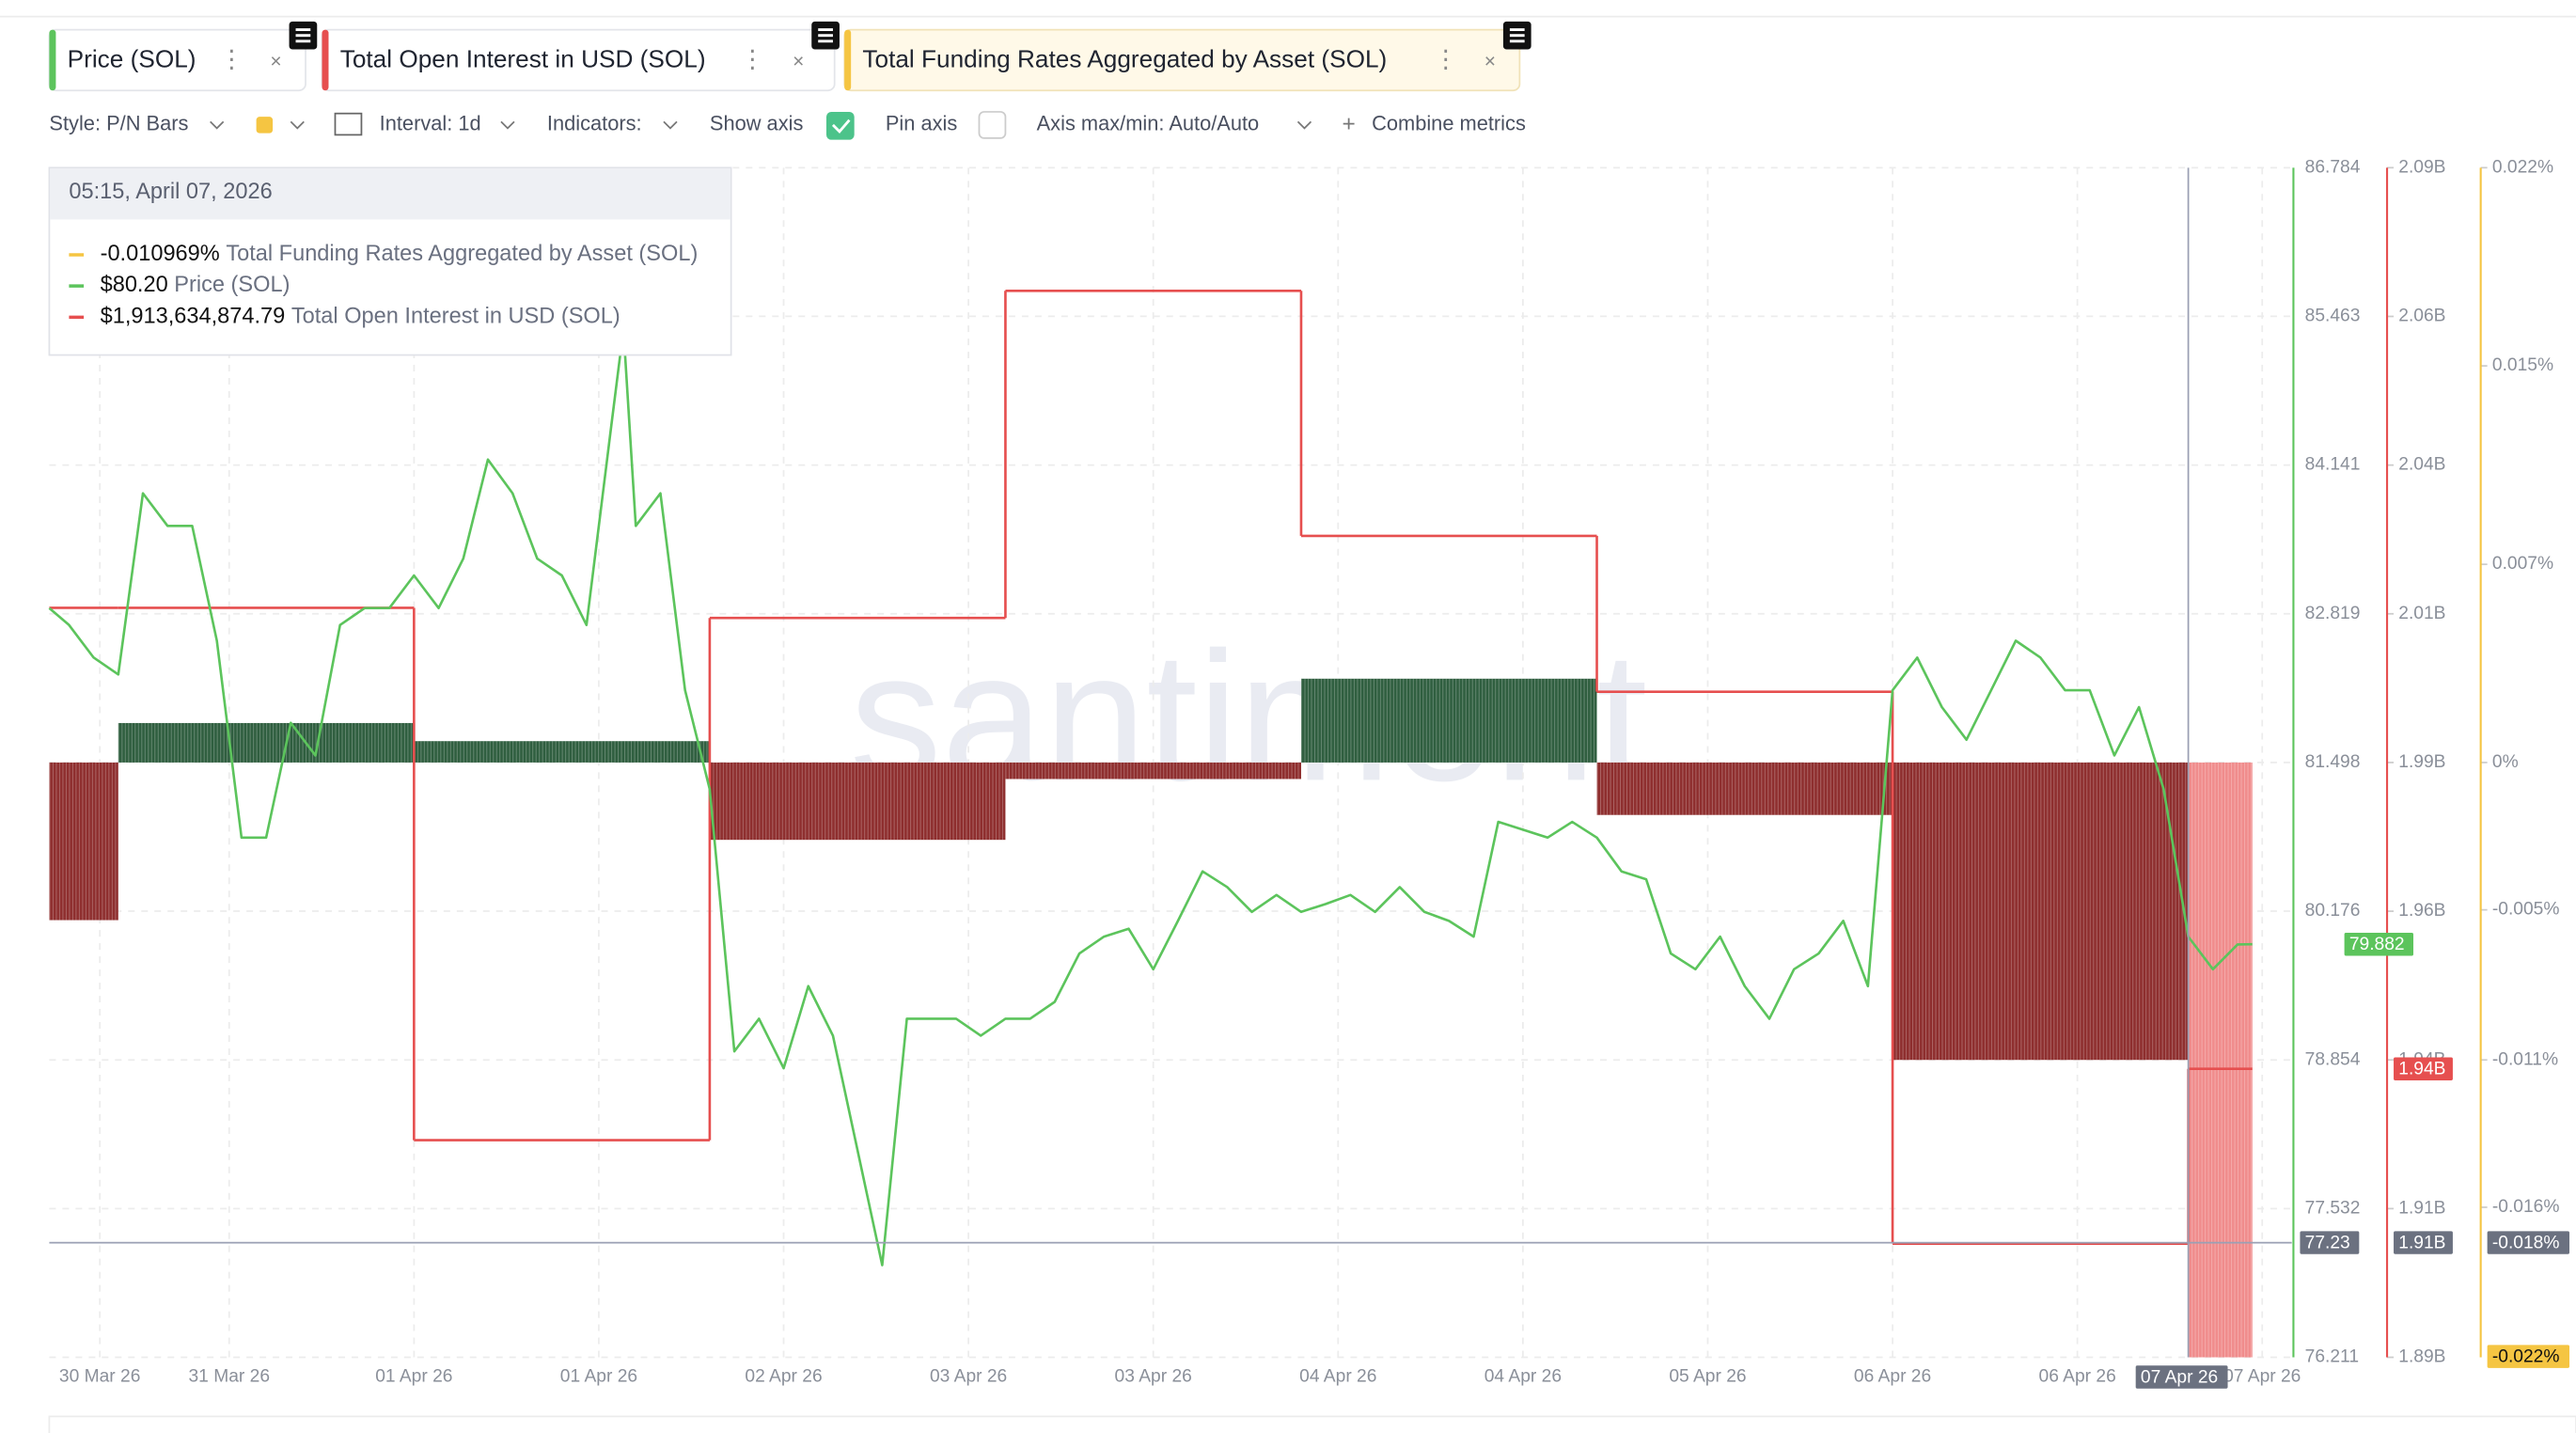 The height and width of the screenshot is (1433, 2576). I want to click on tooltip-value: $80.20, so click(135, 284).